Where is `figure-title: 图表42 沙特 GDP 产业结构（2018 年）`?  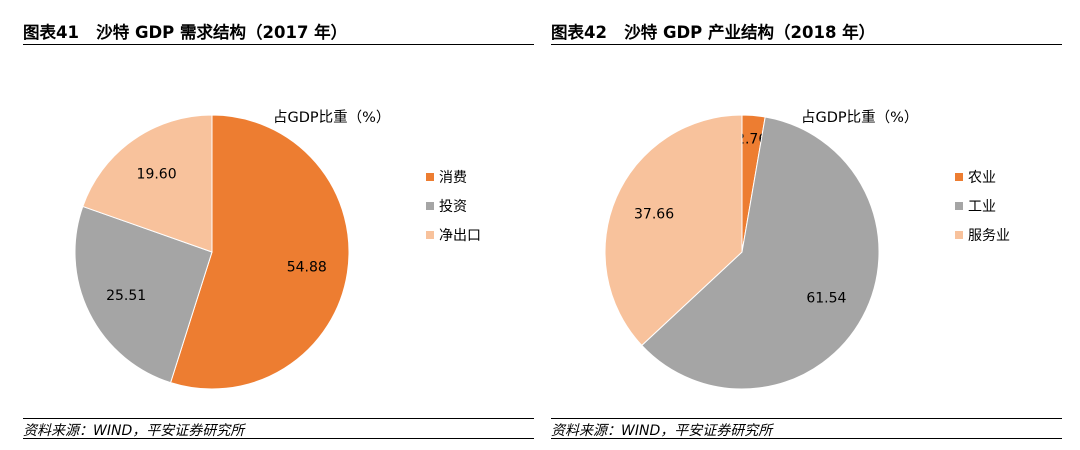 figure-title: 图表42 沙特 GDP 产业结构（2018 年） is located at coordinates (713, 32).